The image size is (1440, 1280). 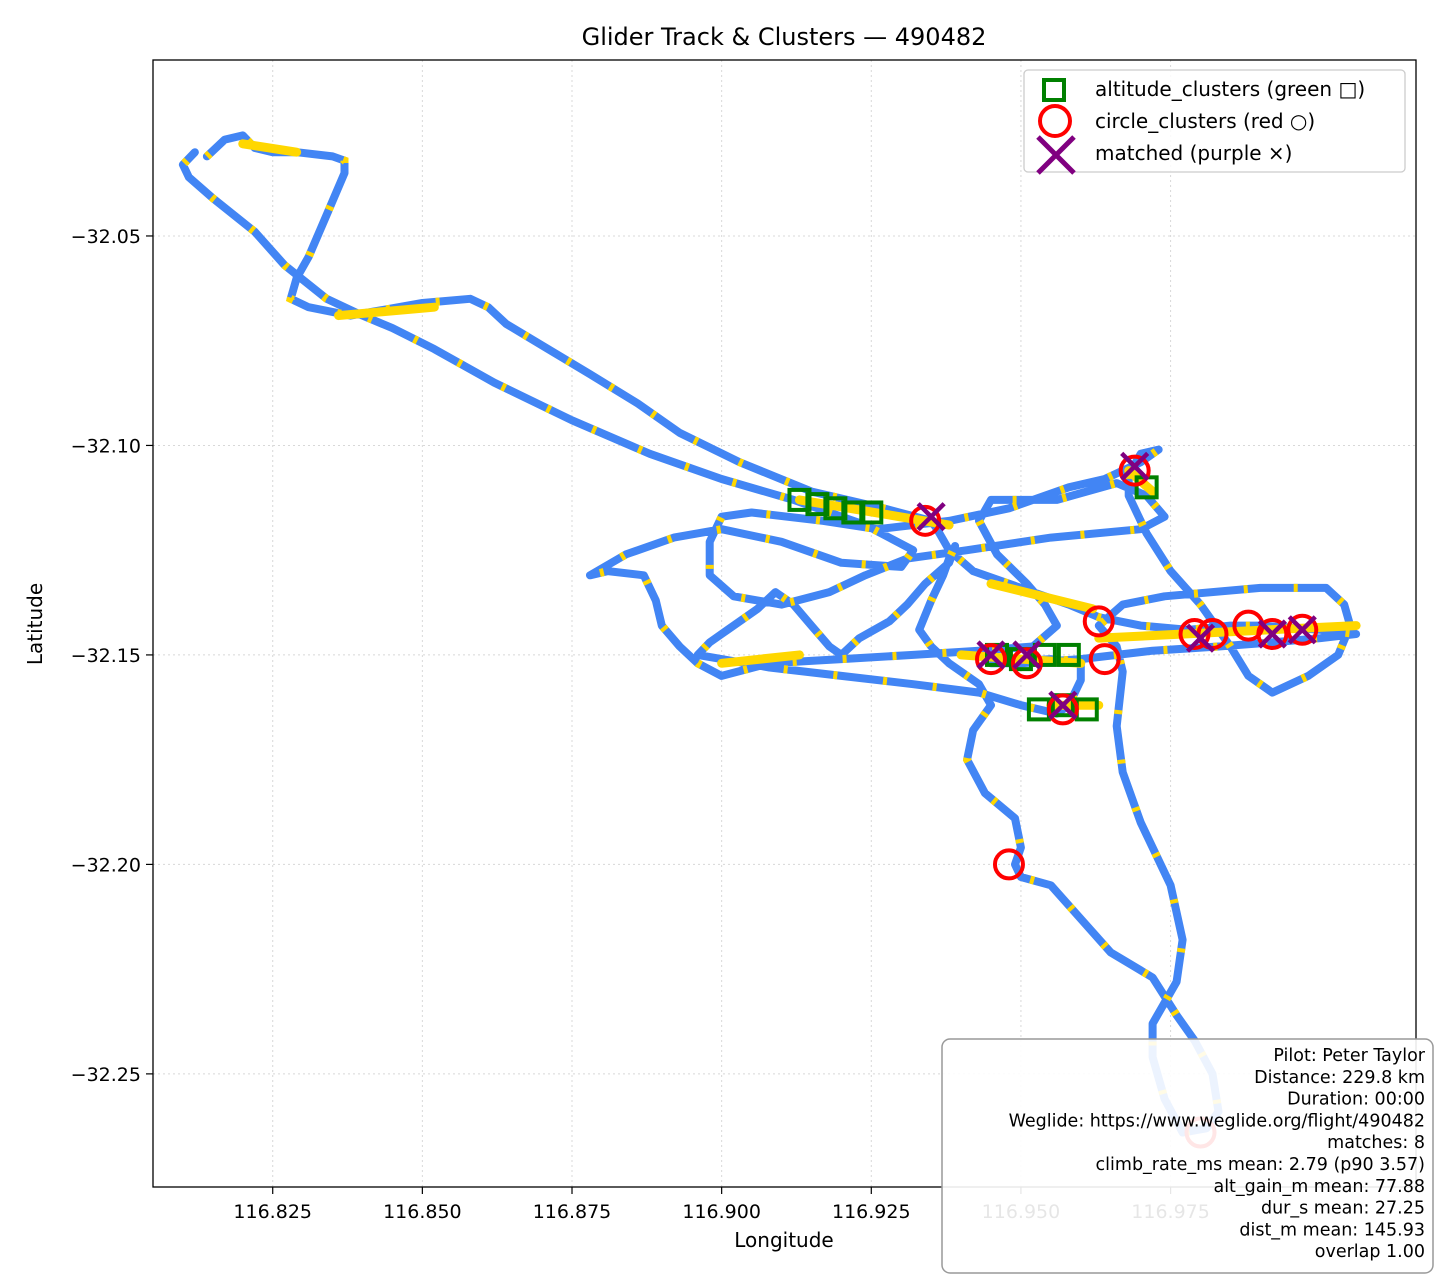 What do you see at coordinates (1339, 1078) in the screenshot?
I see `info-line: Distance: 229.8 km` at bounding box center [1339, 1078].